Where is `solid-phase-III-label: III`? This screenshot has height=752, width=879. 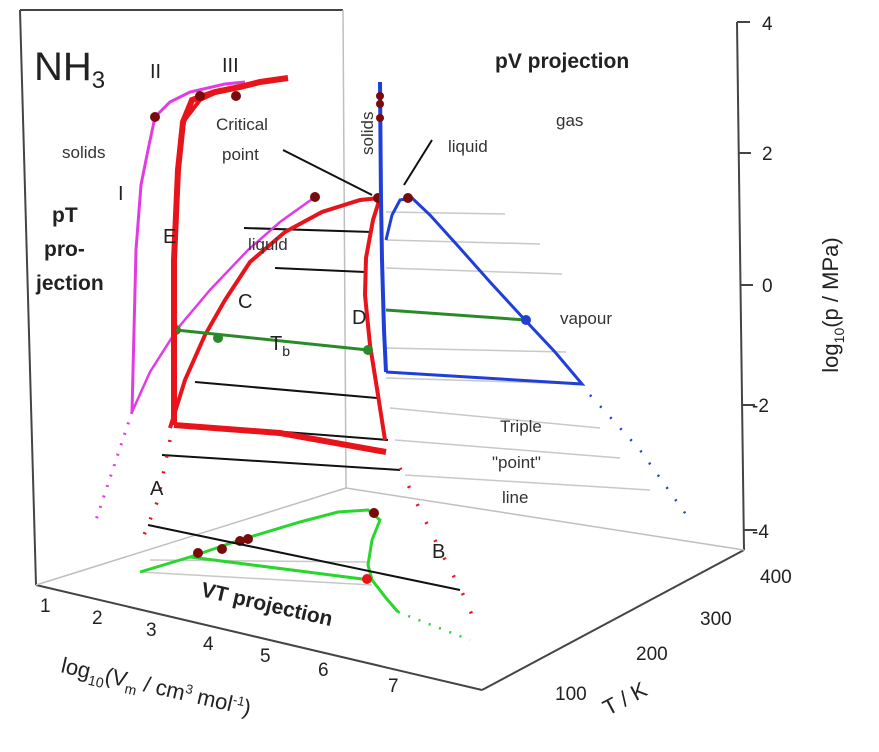 solid-phase-III-label: III is located at coordinates (230, 66).